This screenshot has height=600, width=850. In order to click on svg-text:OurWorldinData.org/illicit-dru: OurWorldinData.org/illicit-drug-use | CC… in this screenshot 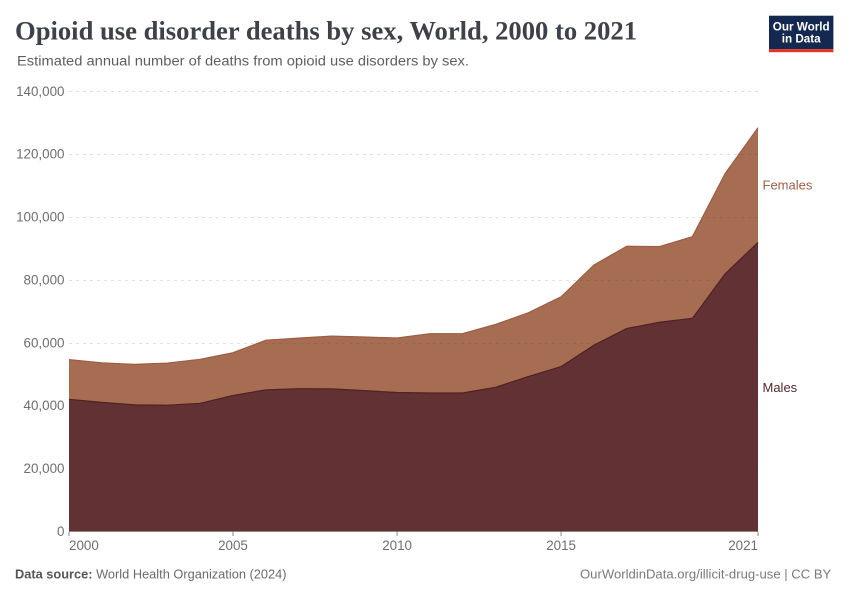, I will do `click(706, 574)`.